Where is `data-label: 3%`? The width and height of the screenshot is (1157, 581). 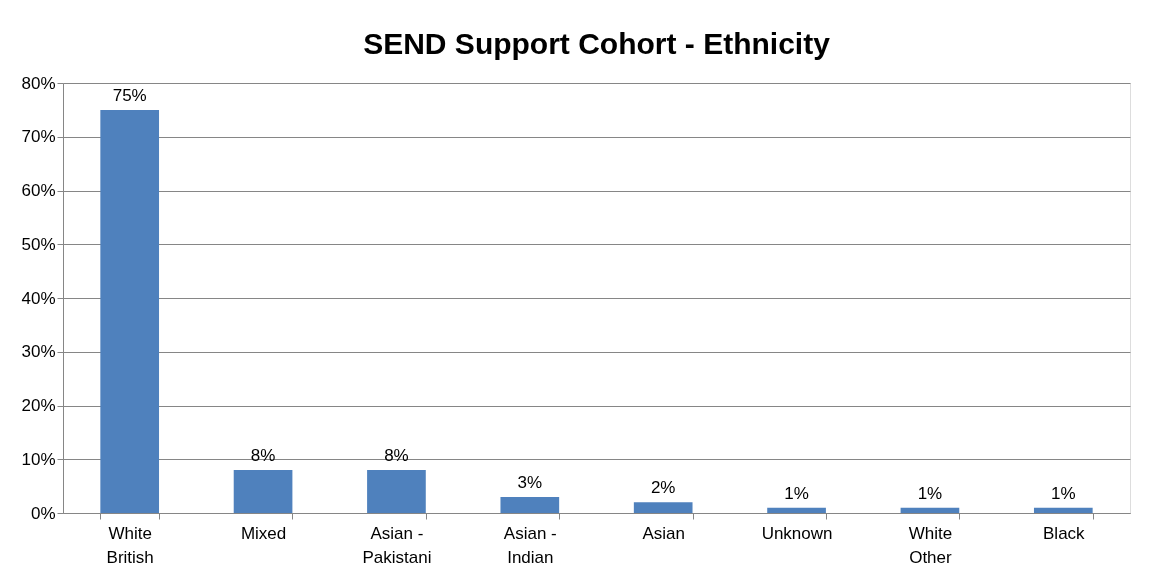
data-label: 3% is located at coordinates (530, 482).